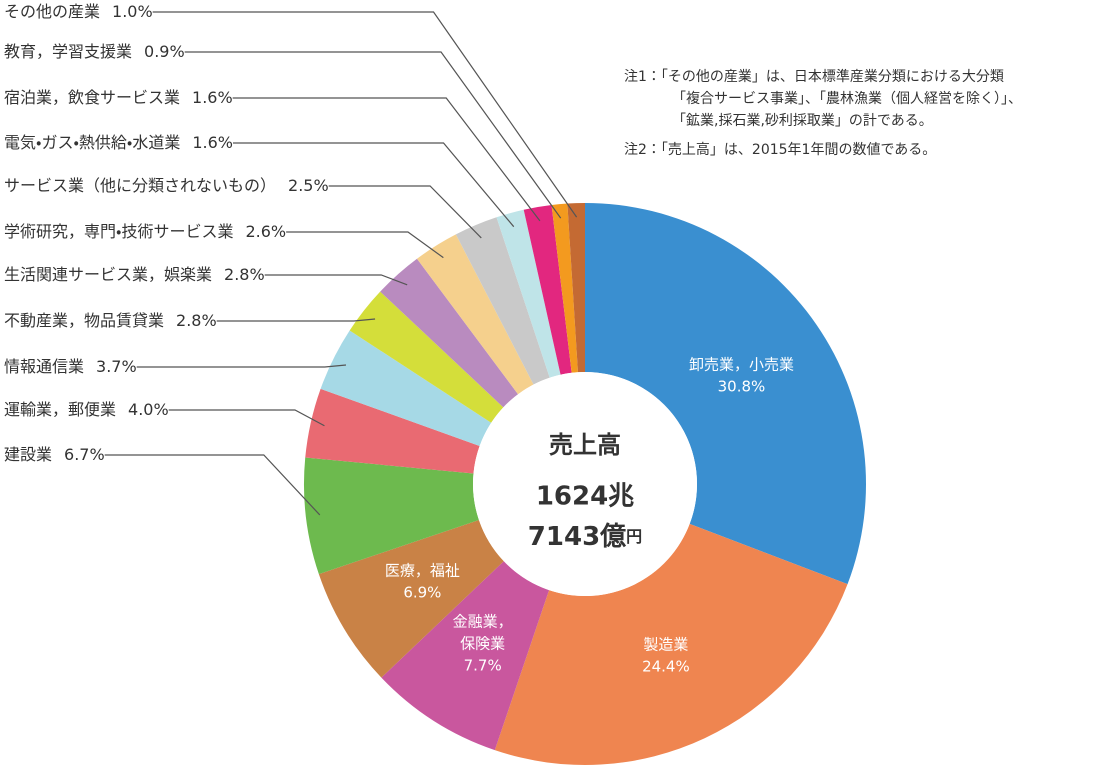 The image size is (1114, 766). I want to click on center-value: 7143億円, so click(585, 537).